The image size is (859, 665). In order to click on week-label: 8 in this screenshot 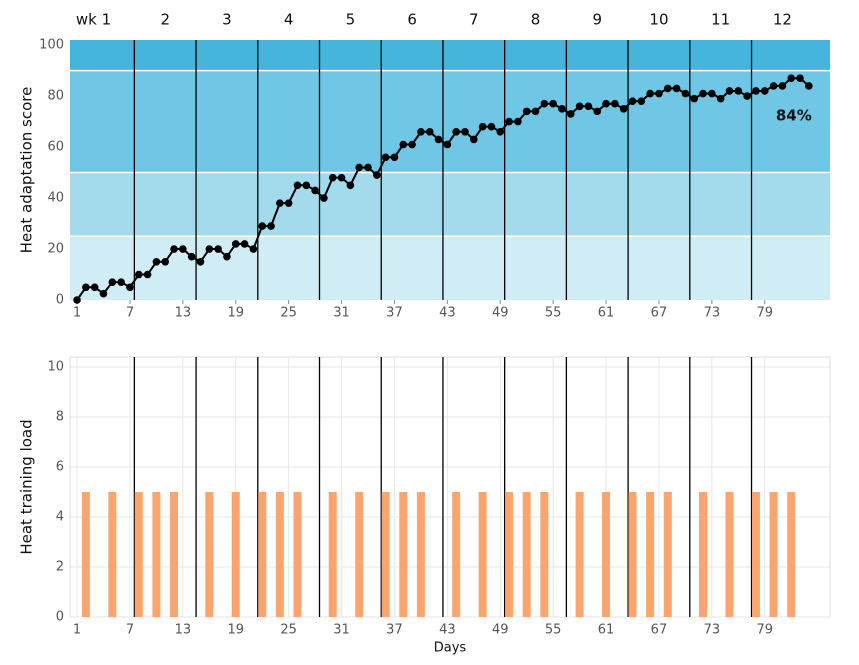, I will do `click(536, 20)`.